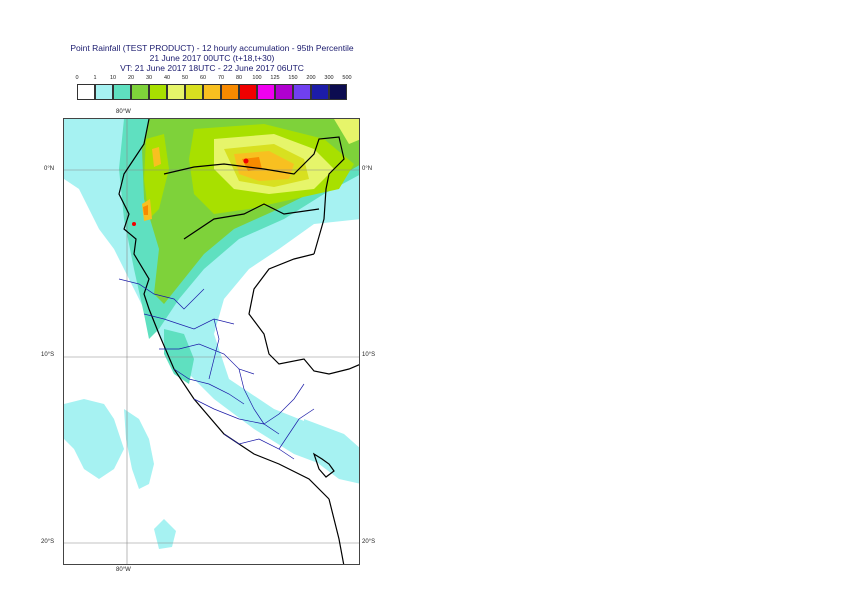 The height and width of the screenshot is (596, 842). Describe the element at coordinates (367, 169) in the screenshot. I see `lat-label-right-0: 0°N` at that location.